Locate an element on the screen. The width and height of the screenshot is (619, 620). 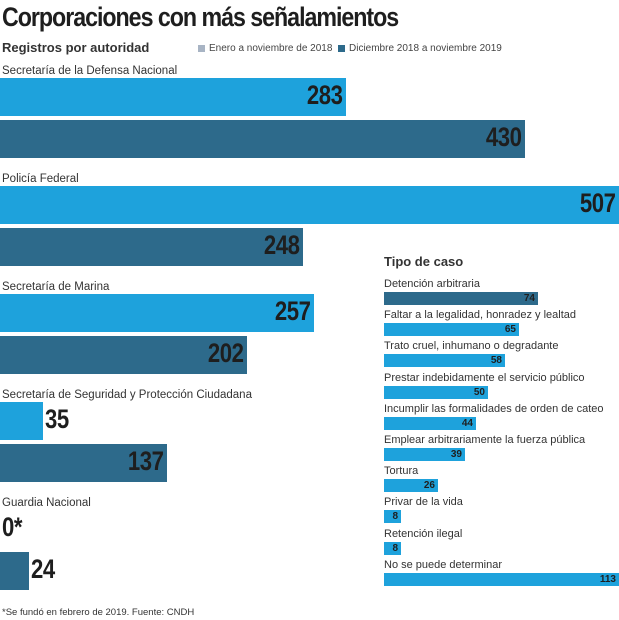
value-label-secretaria-de-marina-2019: 202 is located at coordinates (226, 353).